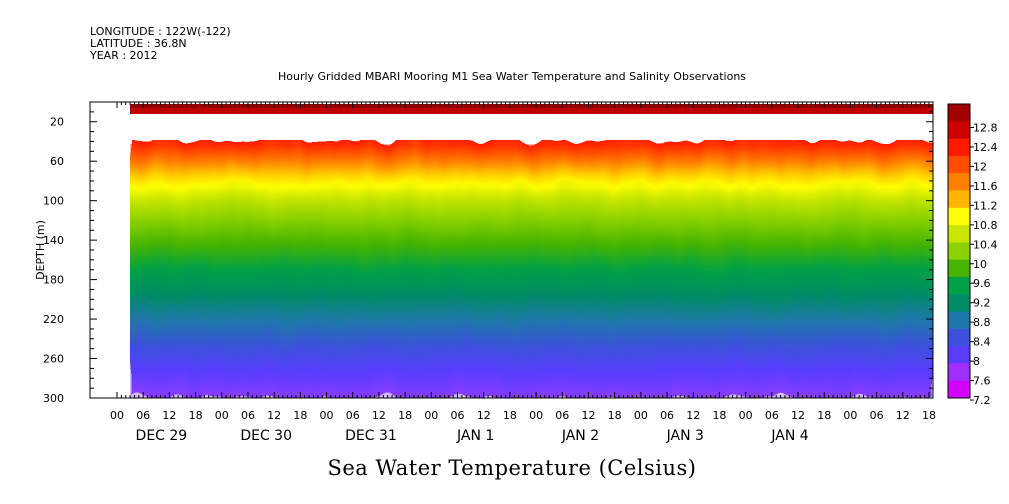 This screenshot has height=504, width=1009. I want to click on y-tick-label: 180, so click(53, 280).